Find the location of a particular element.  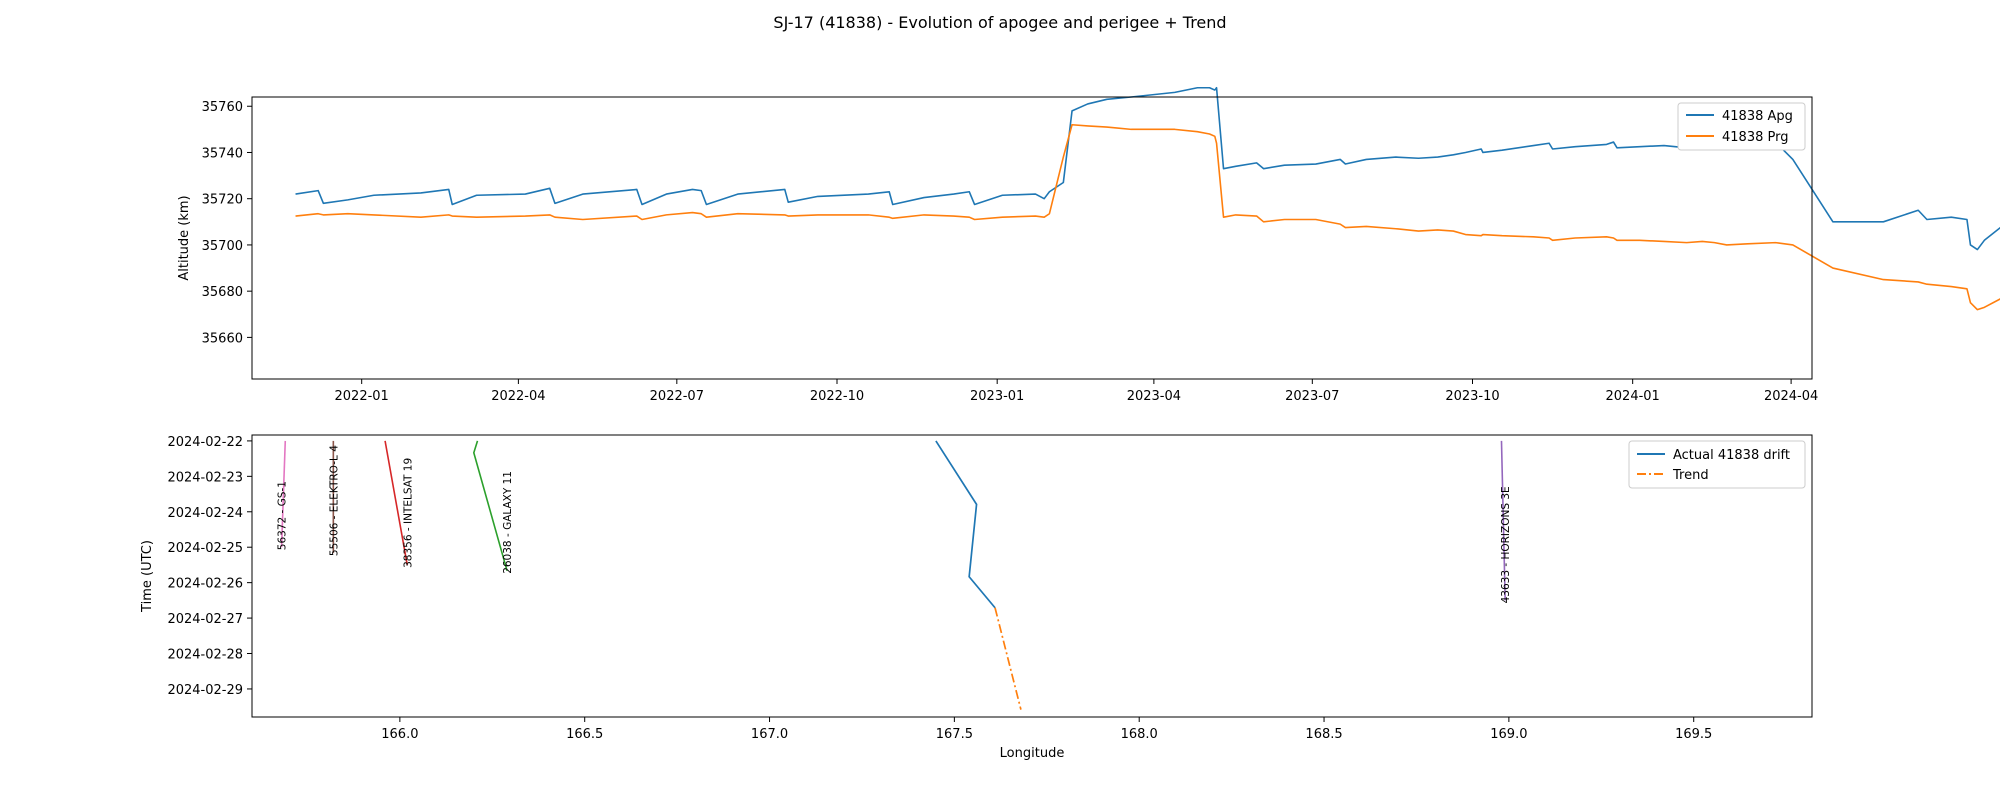

x-tick-label: 169.0 is located at coordinates (1508, 734).